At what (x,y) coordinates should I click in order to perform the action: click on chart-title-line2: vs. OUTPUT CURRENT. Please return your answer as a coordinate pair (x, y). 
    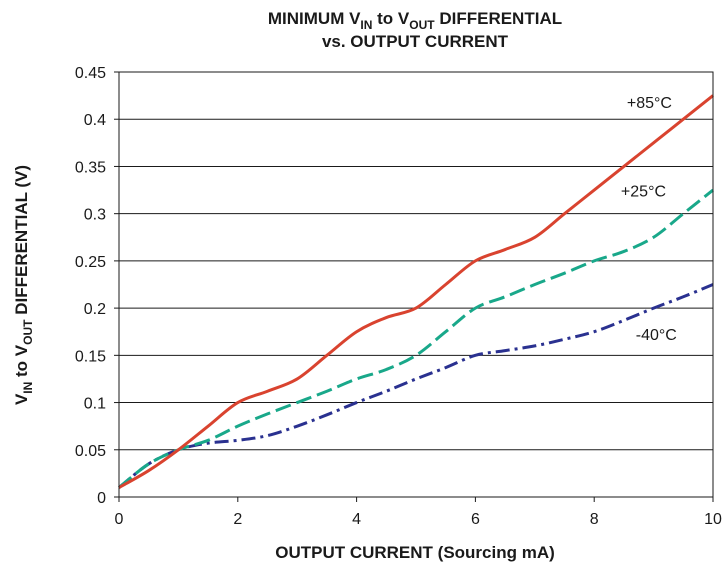
    Looking at the image, I should click on (415, 41).